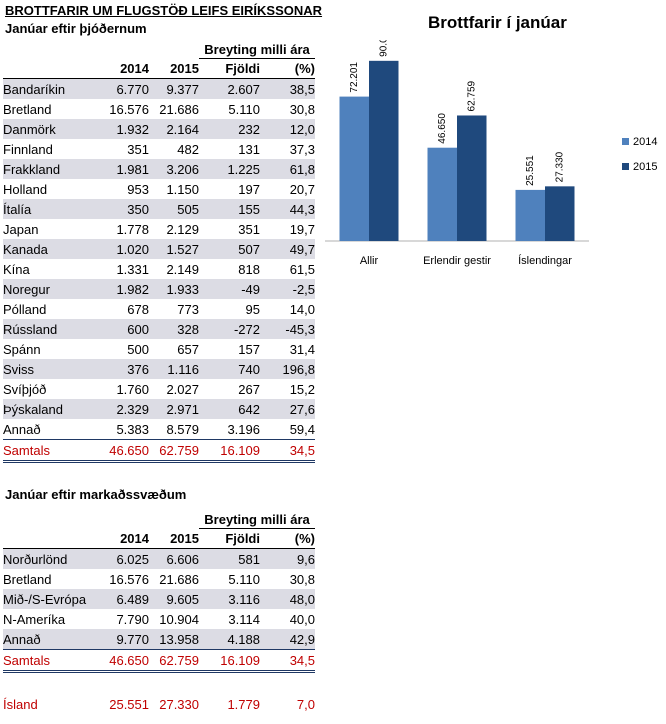 Image resolution: width=666 pixels, height=724 pixels. Describe the element at coordinates (302, 429) in the screenshot. I see `change-percent: 59,4` at that location.